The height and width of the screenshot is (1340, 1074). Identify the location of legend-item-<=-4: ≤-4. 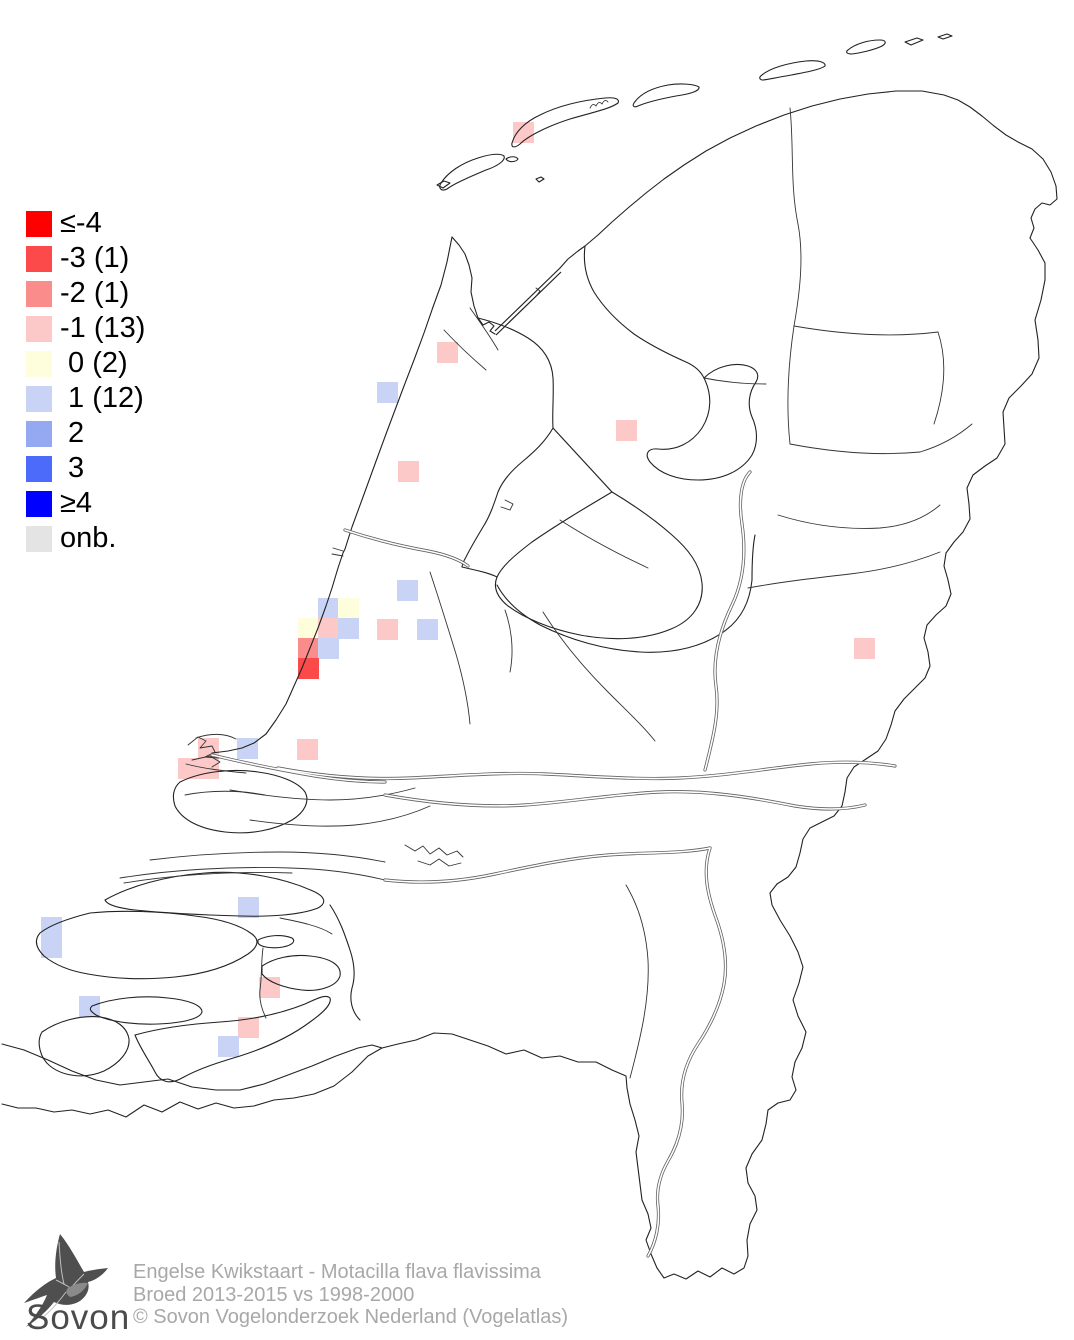
(85, 223).